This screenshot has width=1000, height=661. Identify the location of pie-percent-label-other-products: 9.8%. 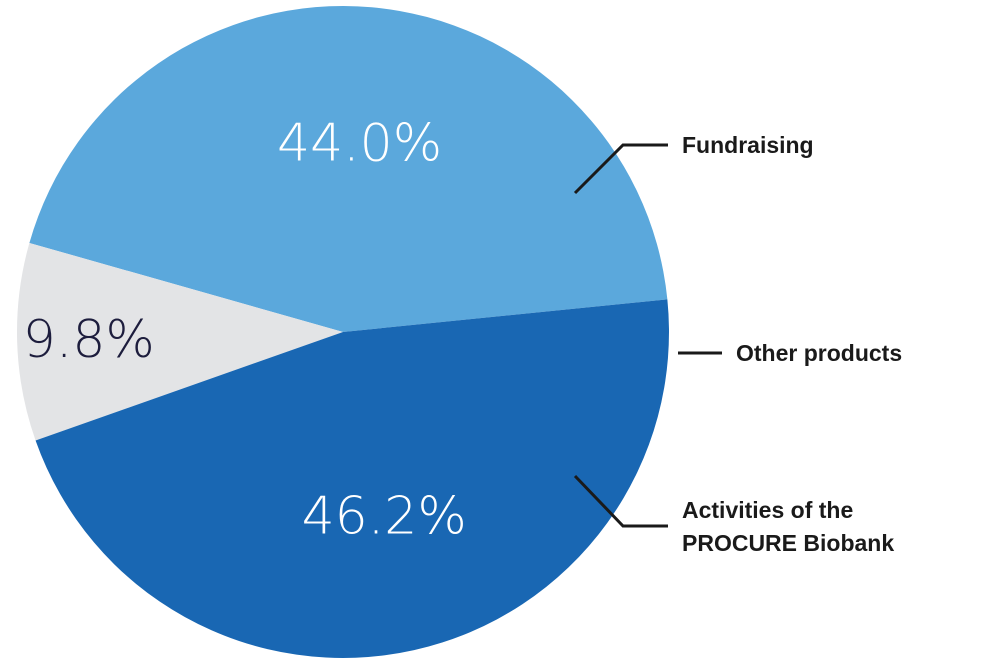
(89, 340).